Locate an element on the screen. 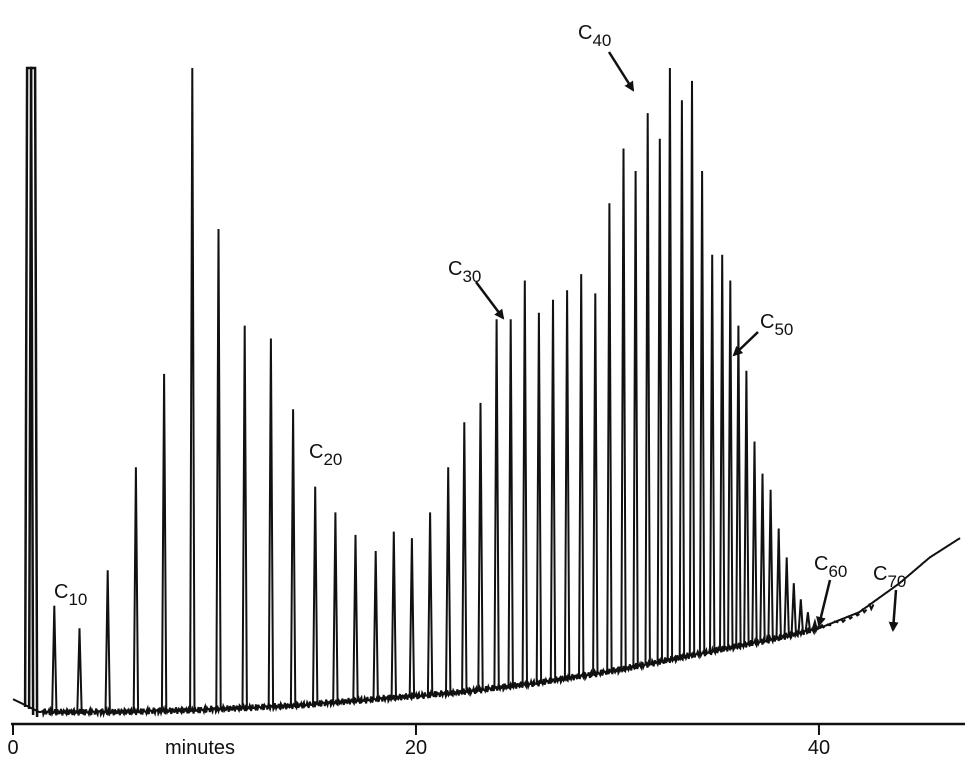 This screenshot has width=973, height=770. arrow-c30 is located at coordinates (490, 300).